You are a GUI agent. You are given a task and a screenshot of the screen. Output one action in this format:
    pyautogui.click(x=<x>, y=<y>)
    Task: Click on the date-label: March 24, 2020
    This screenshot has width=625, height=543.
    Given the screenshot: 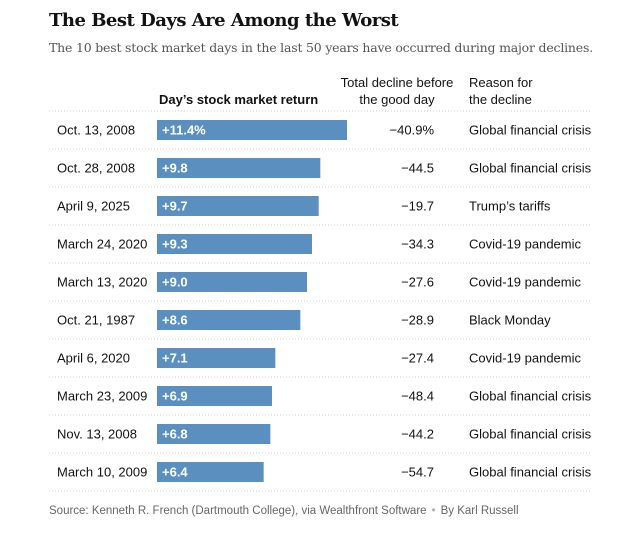 What is the action you would take?
    pyautogui.click(x=102, y=244)
    